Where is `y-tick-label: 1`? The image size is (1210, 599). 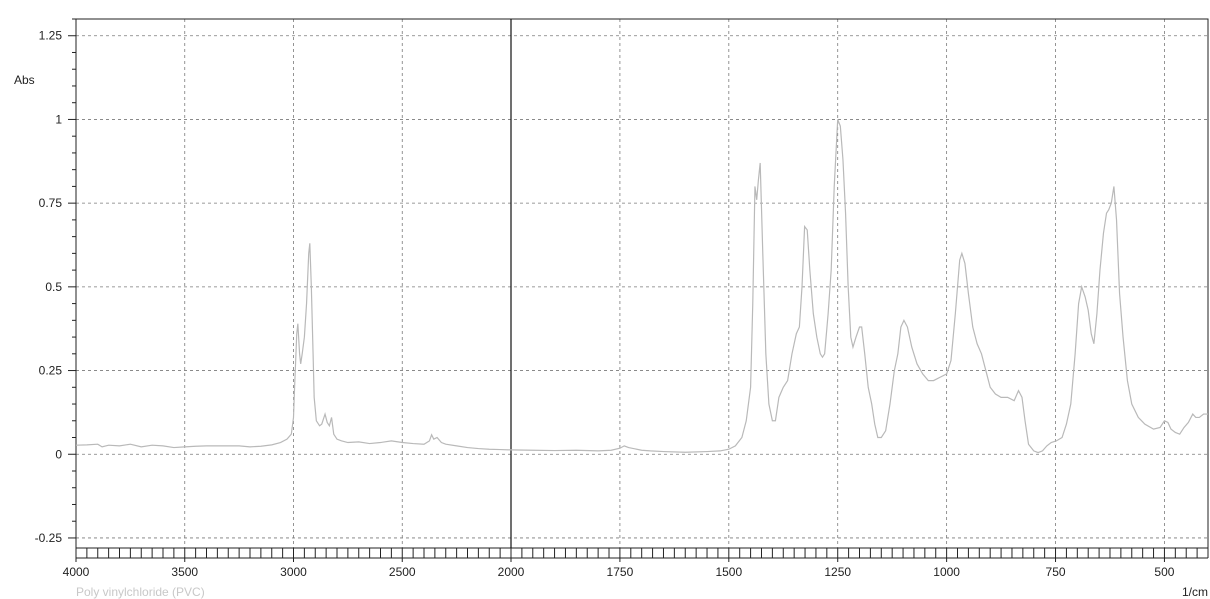
y-tick-label: 1 is located at coordinates (58, 119).